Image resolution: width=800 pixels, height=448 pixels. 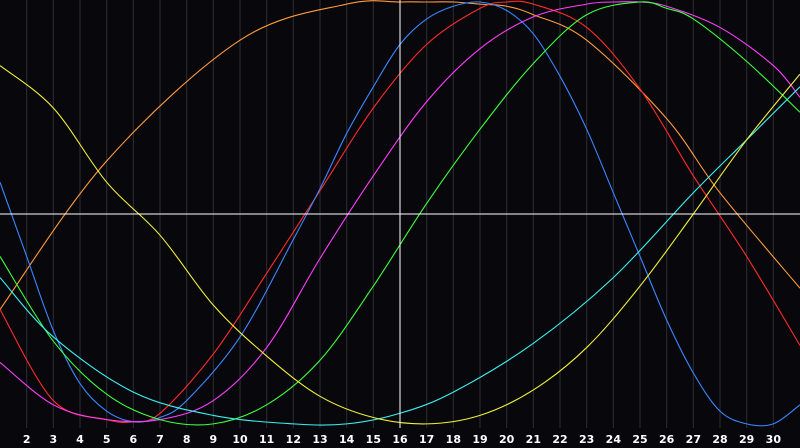 I want to click on x-tick-label: 19, so click(x=479, y=439).